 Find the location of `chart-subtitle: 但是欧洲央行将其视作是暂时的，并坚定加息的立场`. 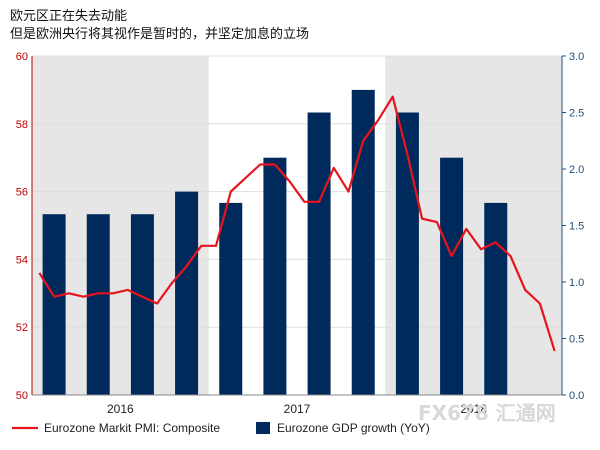

chart-subtitle: 但是欧洲央行将其视作是暂时的，并坚定加息的立场 is located at coordinates (160, 34).